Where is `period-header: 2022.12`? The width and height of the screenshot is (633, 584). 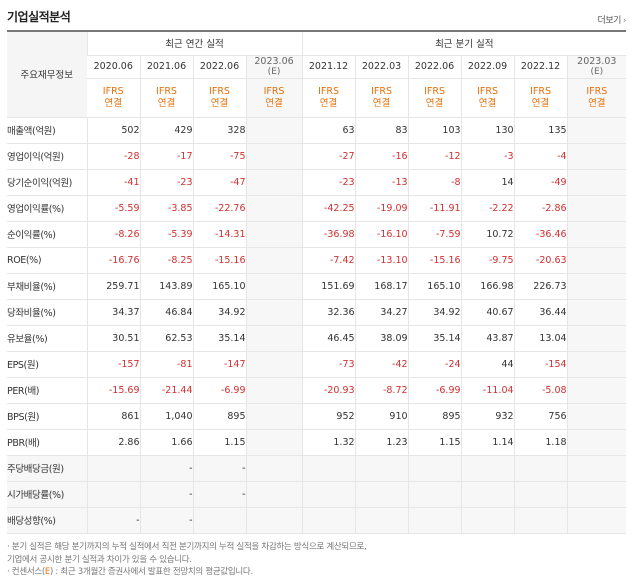 period-header: 2022.12 is located at coordinates (540, 67).